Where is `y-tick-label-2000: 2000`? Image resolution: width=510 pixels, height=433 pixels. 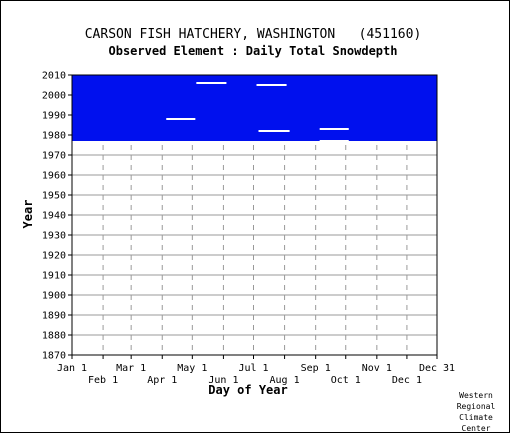
y-tick-label-2000: 2000 is located at coordinates (54, 96).